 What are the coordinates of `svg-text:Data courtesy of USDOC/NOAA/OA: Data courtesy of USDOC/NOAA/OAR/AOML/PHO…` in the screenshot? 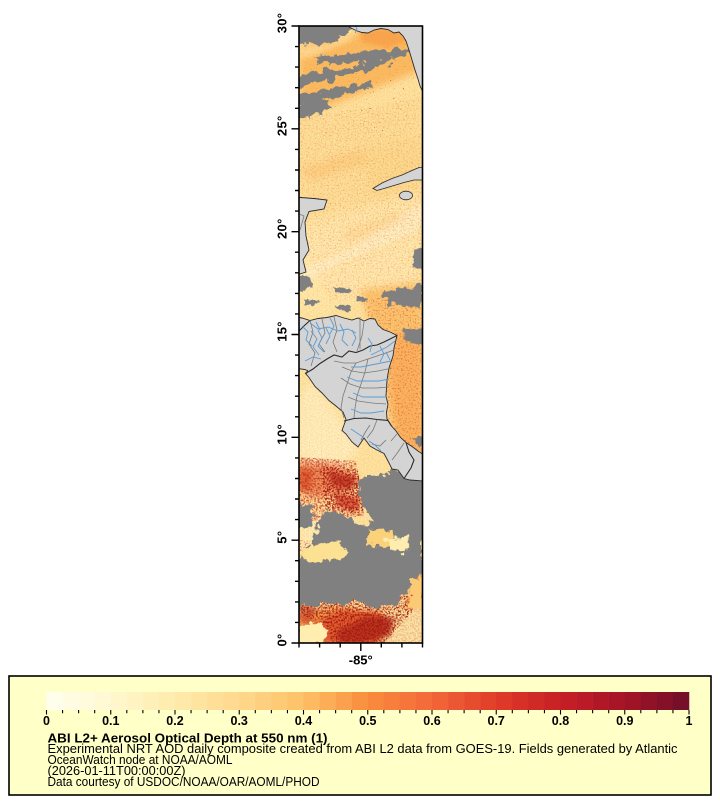 It's located at (184, 782).